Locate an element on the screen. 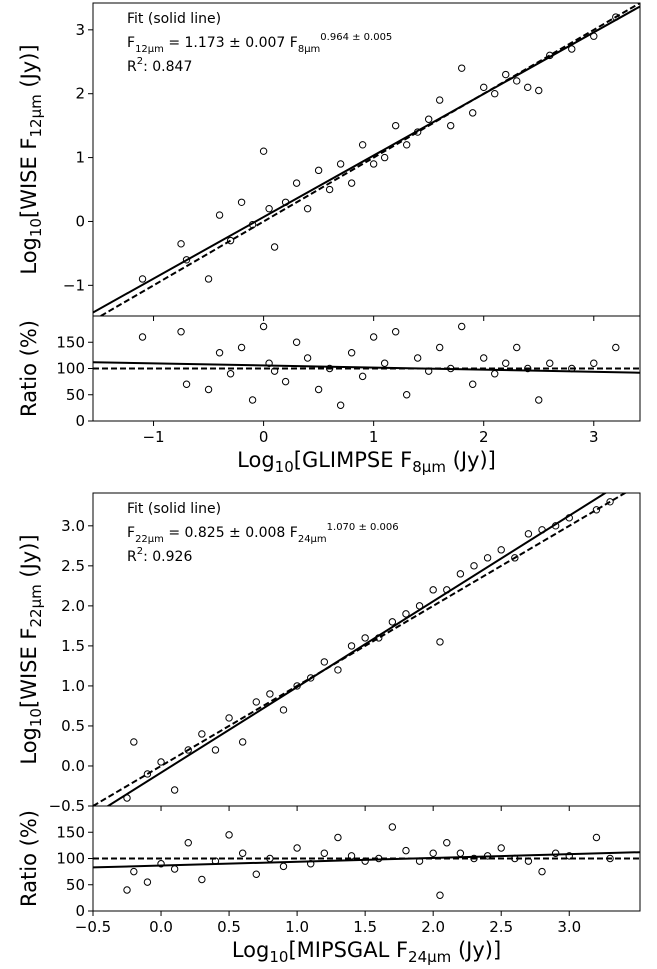 This screenshot has width=657, height=969. x-tick-label: 3 is located at coordinates (594, 437).